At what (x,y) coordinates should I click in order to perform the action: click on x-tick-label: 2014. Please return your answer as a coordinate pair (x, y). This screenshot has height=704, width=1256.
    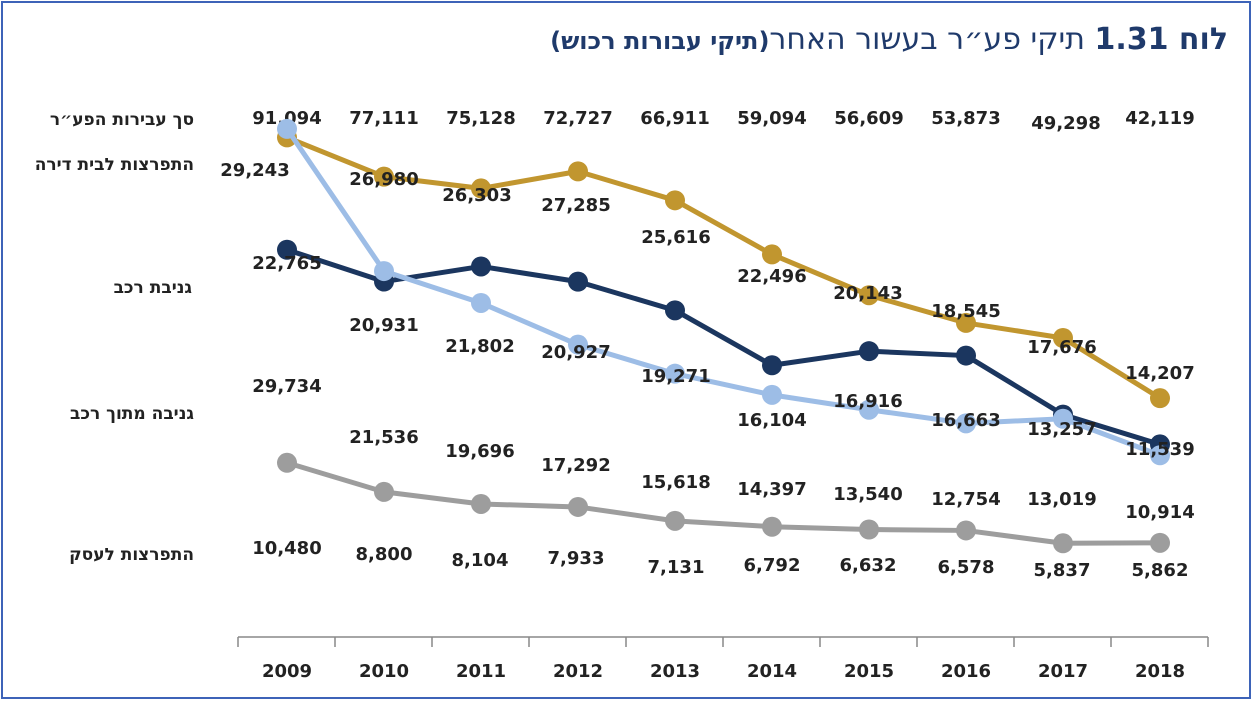
    Looking at the image, I should click on (772, 671).